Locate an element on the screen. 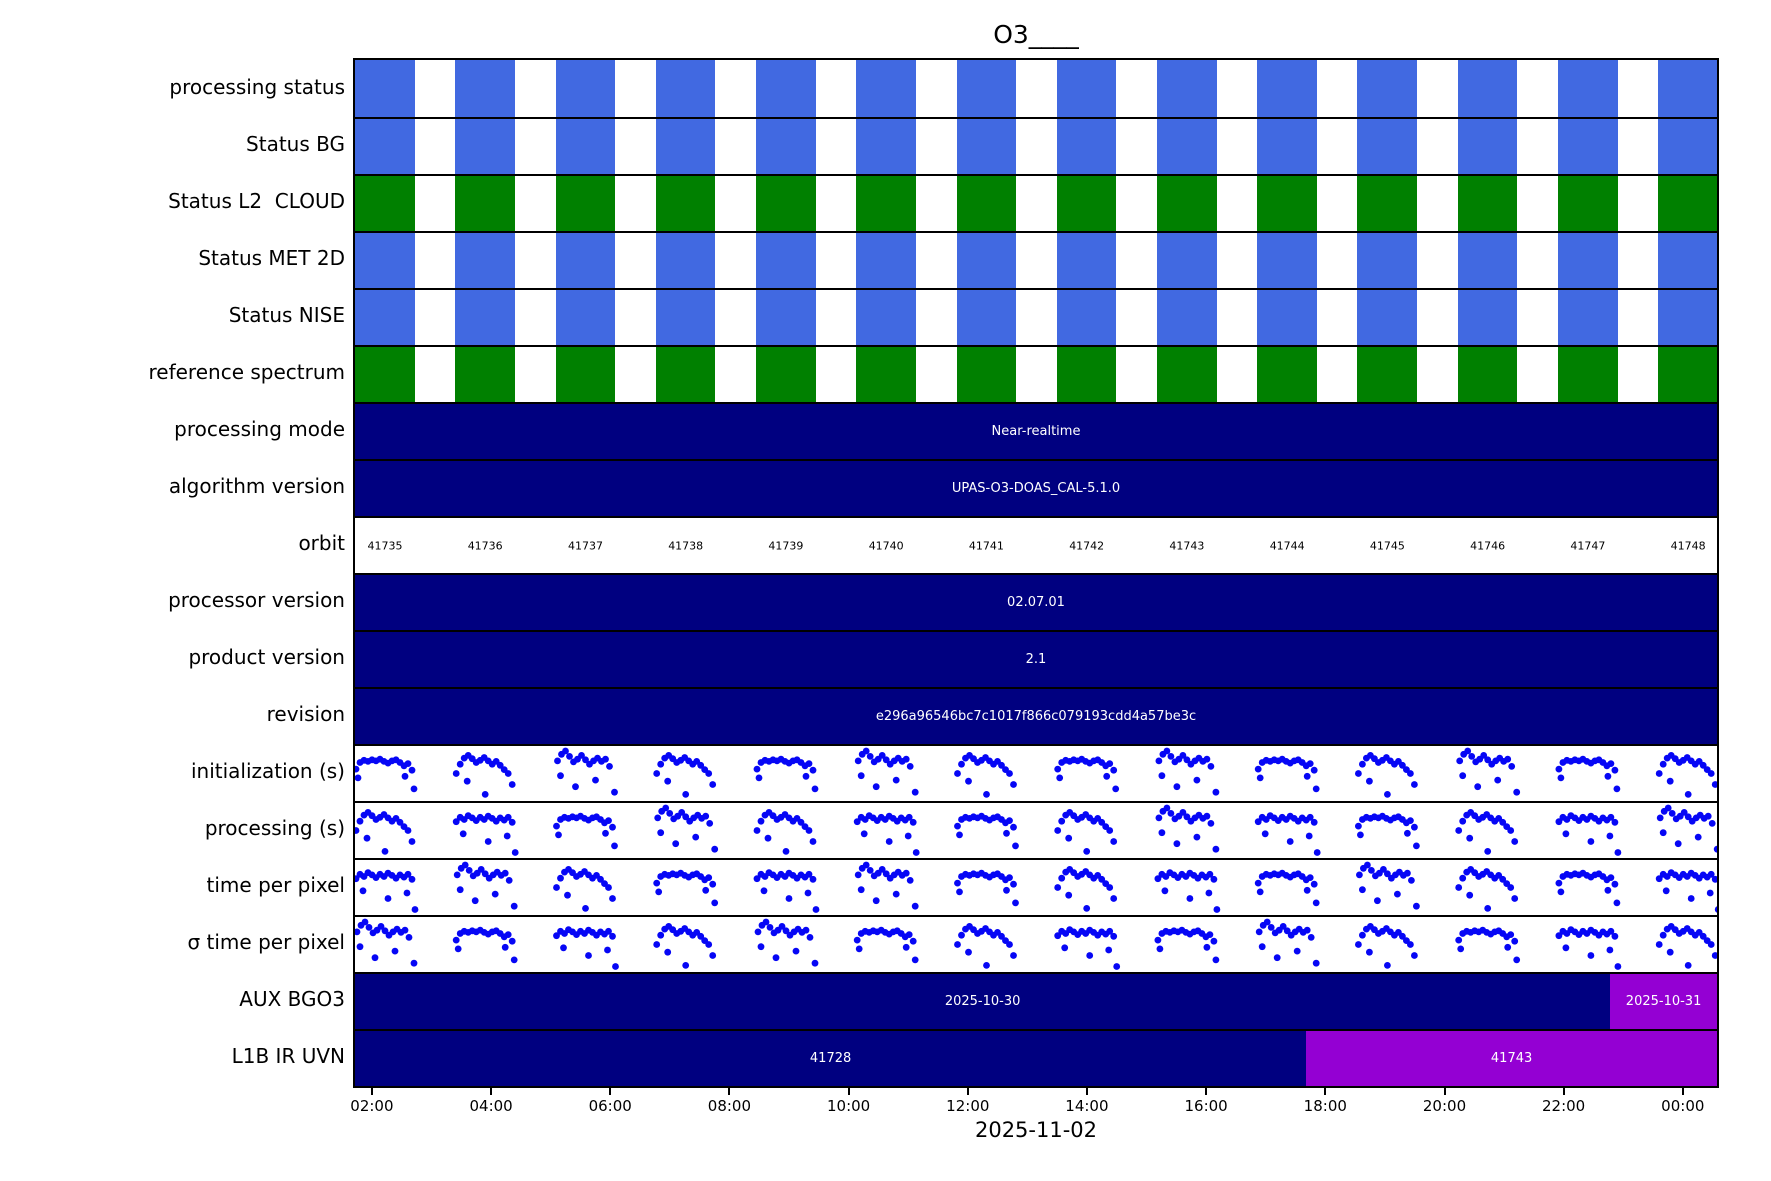 The width and height of the screenshot is (1771, 1181). segment-aux-bgo3: 2025-10-31 is located at coordinates (1663, 1001).